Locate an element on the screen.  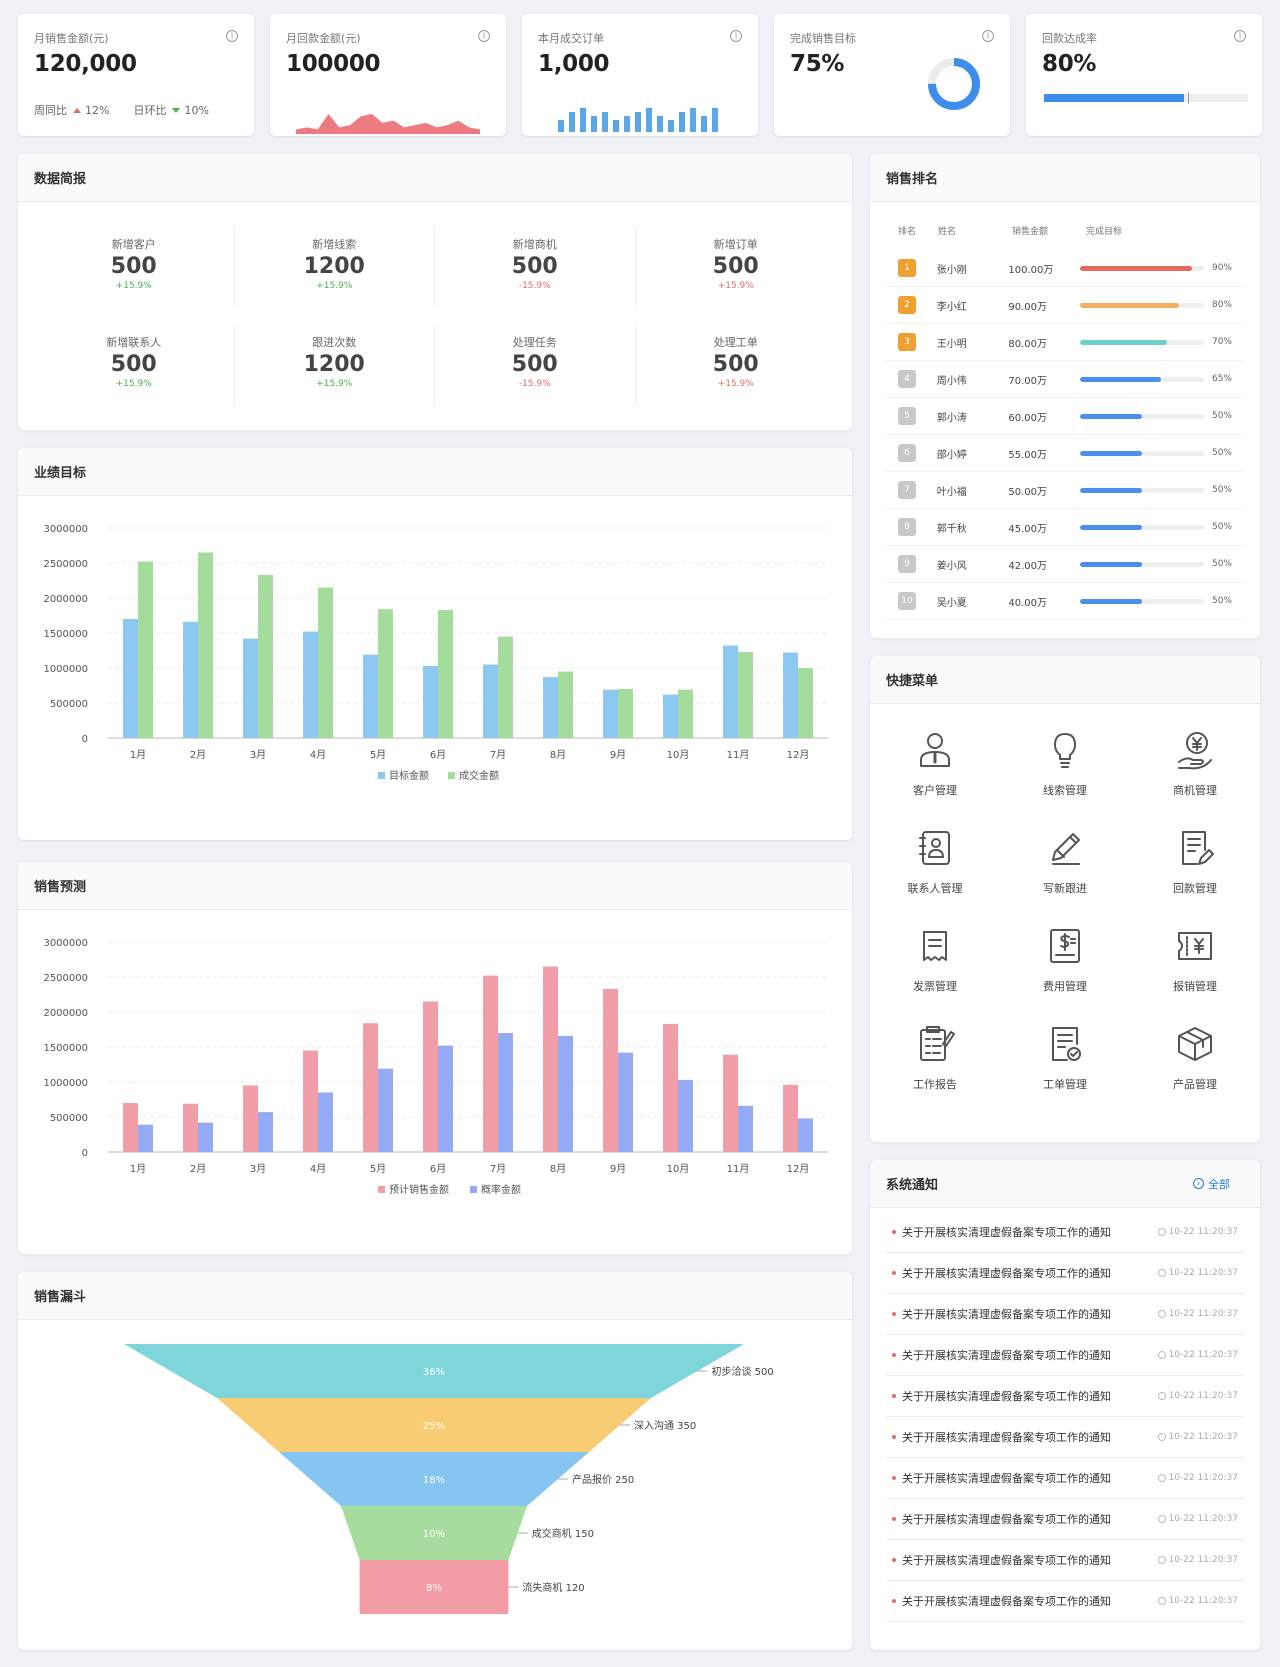
notice-time: 10-22 11:20:37 is located at coordinates (1197, 1232).